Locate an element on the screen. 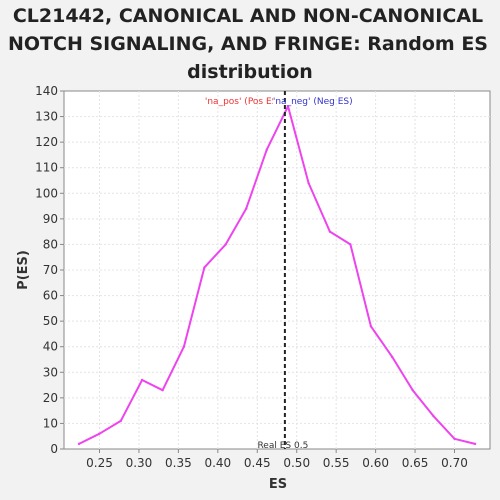 This screenshot has height=500, width=500. x-axis-label: ES is located at coordinates (278, 484).